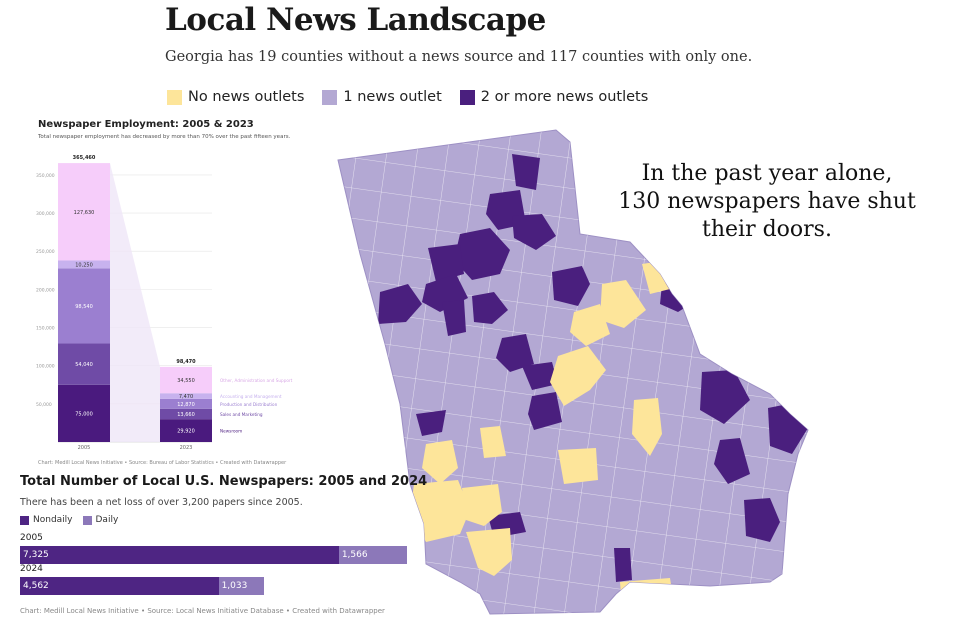 The image size is (960, 640). I want to click on bar-segment-2024-daily: 1,033, so click(241, 586).